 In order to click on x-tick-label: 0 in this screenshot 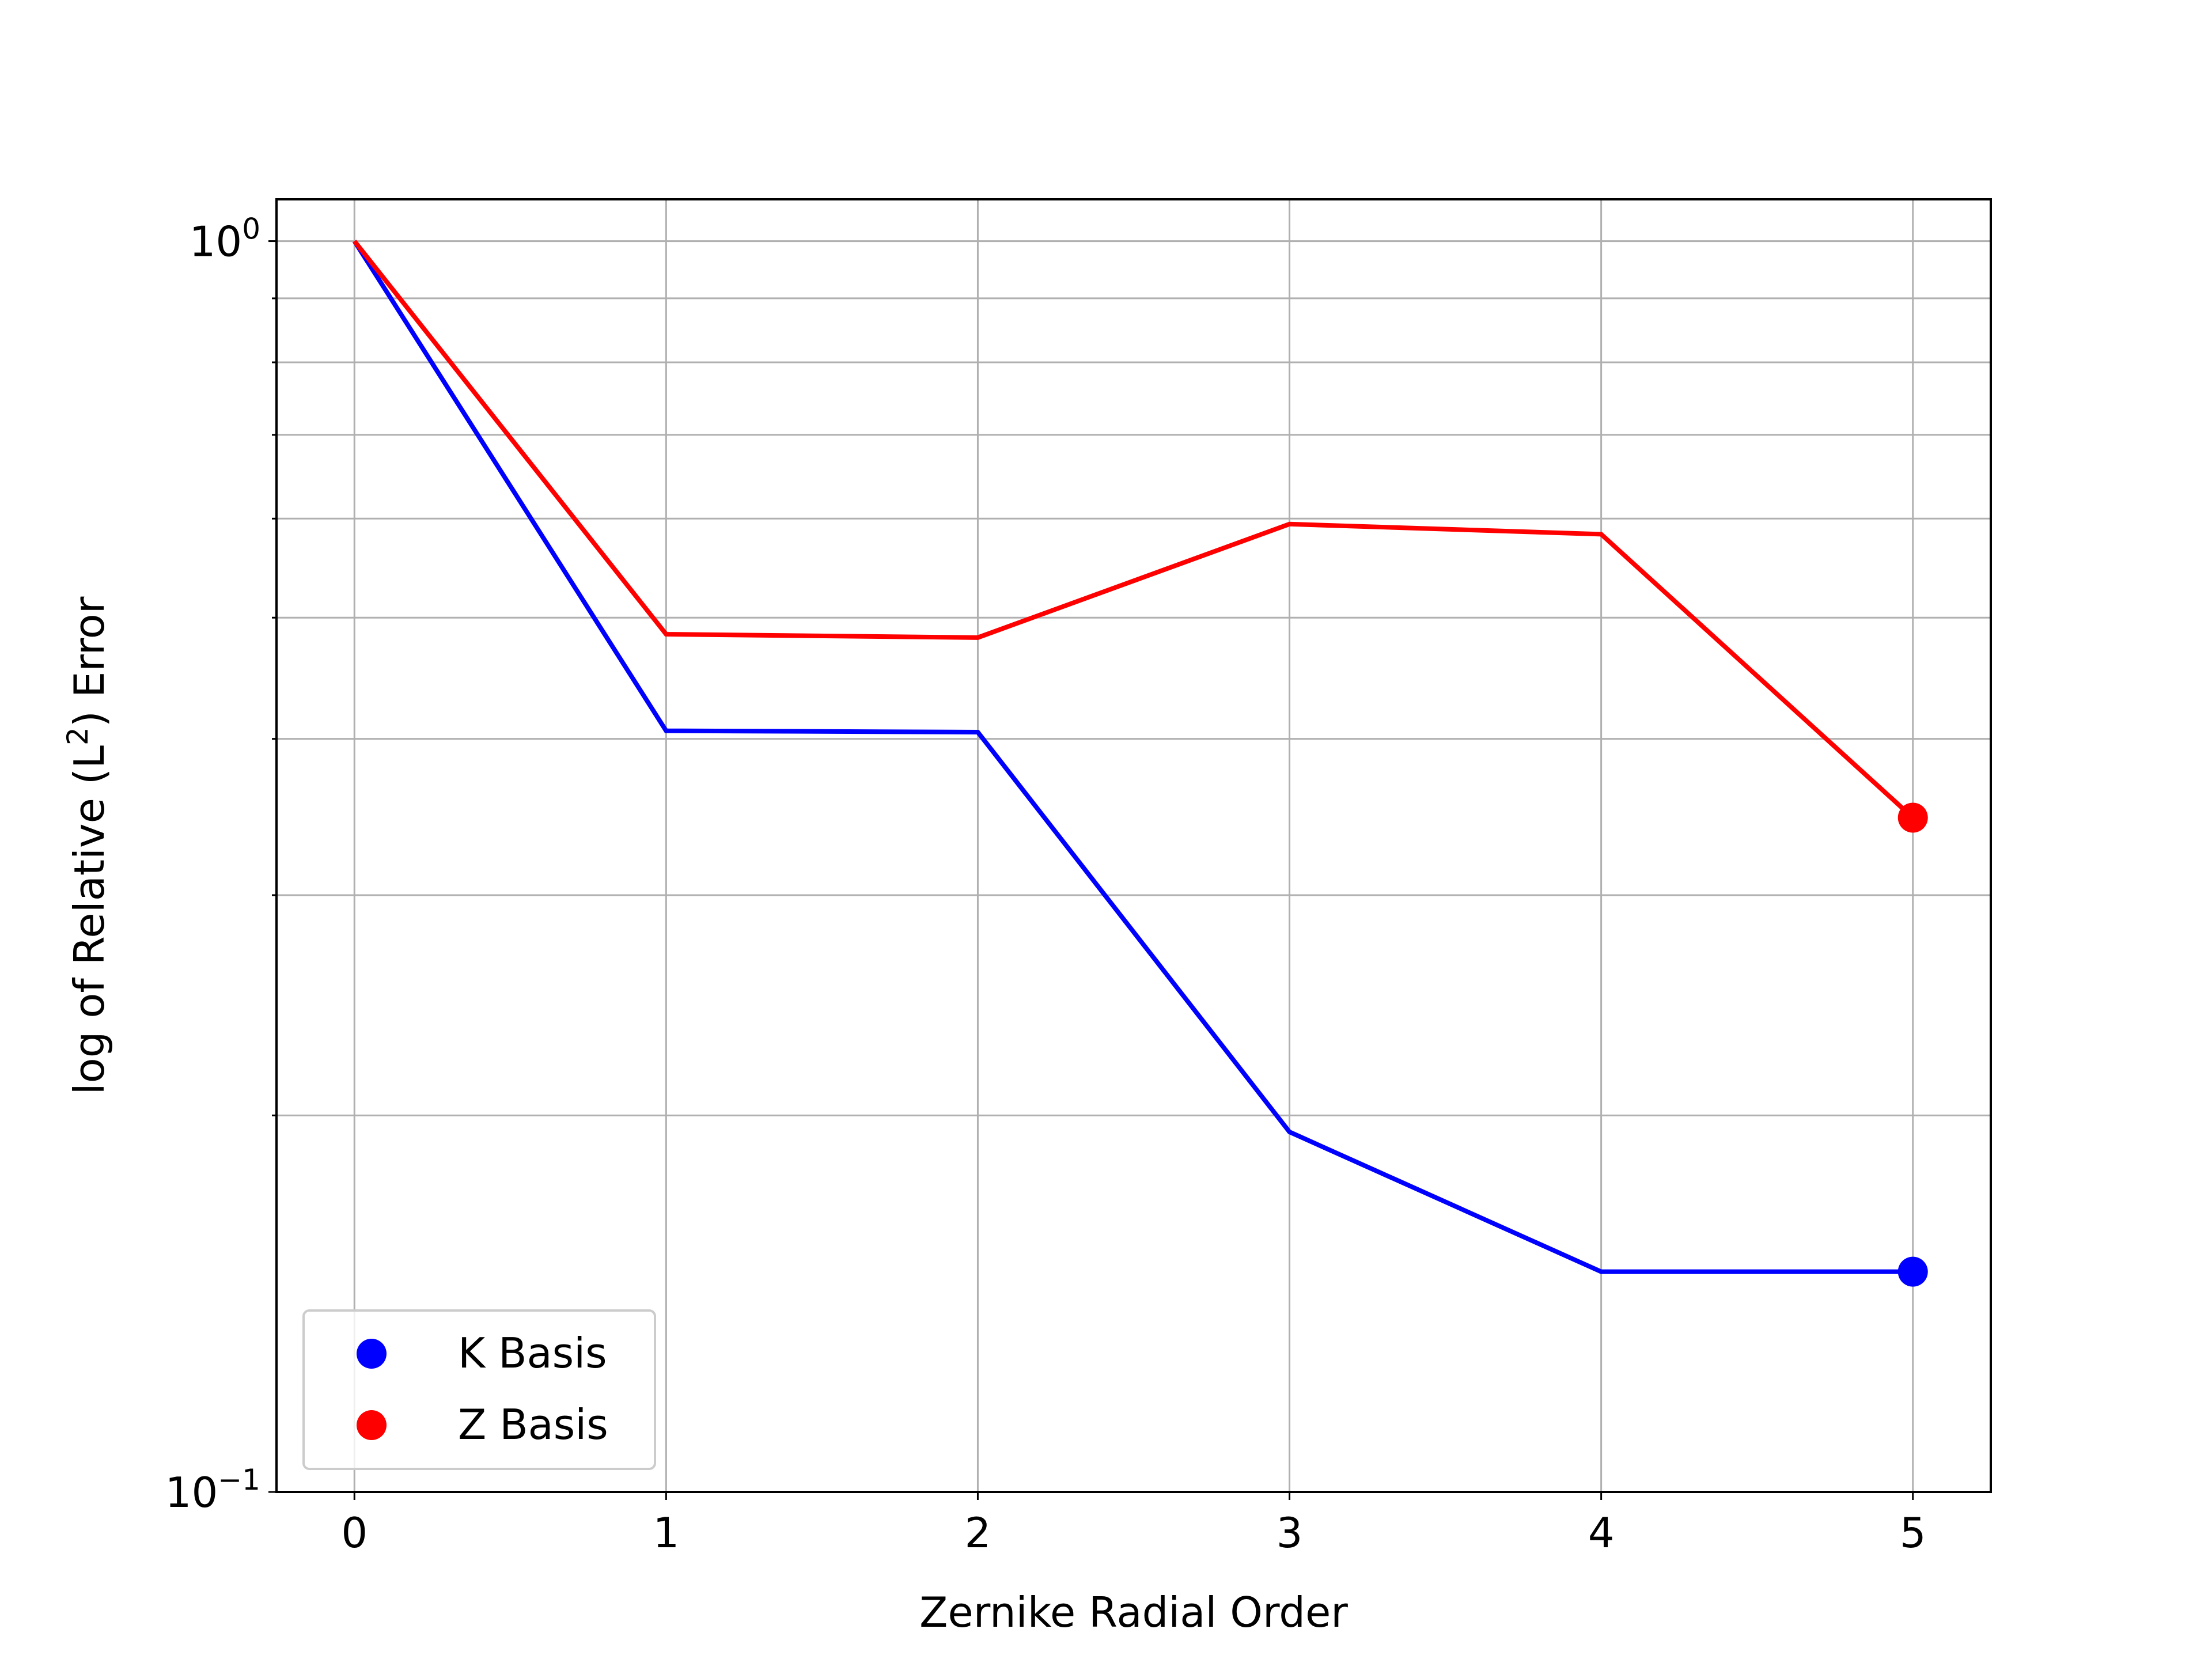, I will do `click(354, 1533)`.